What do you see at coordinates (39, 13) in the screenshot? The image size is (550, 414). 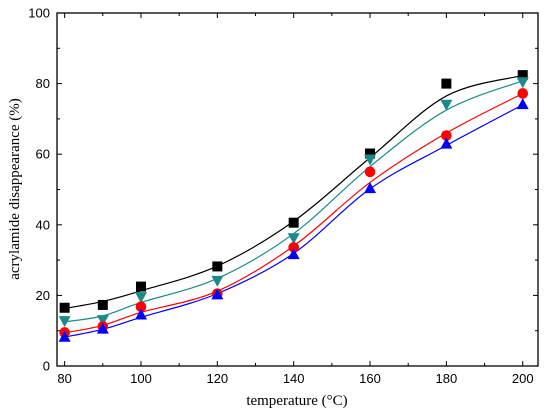 I see `y-tick-label: 100` at bounding box center [39, 13].